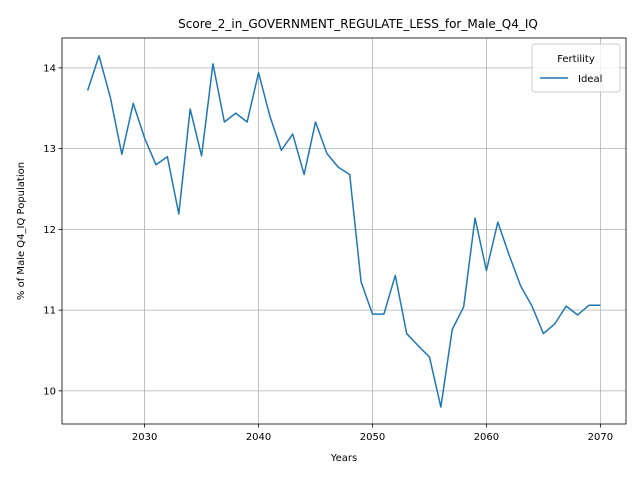  What do you see at coordinates (49, 311) in the screenshot?
I see `y-tick-label: 11` at bounding box center [49, 311].